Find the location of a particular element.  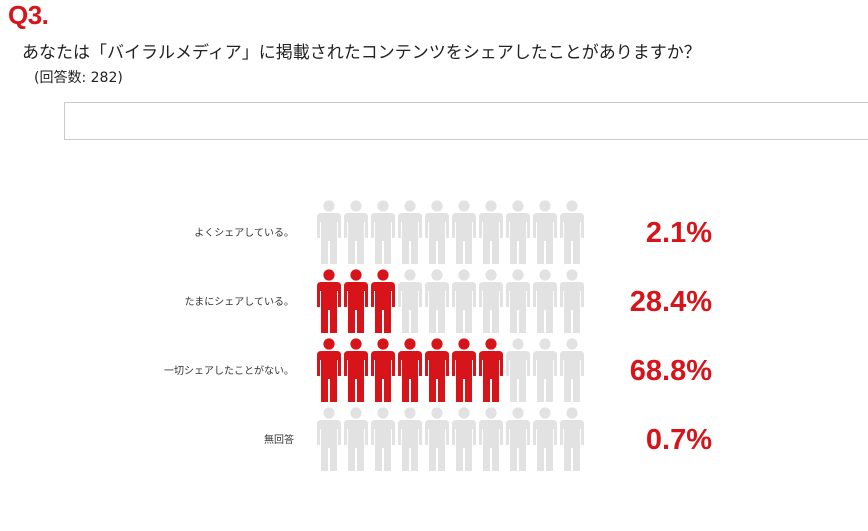

question-number: Q3. is located at coordinates (28, 15).